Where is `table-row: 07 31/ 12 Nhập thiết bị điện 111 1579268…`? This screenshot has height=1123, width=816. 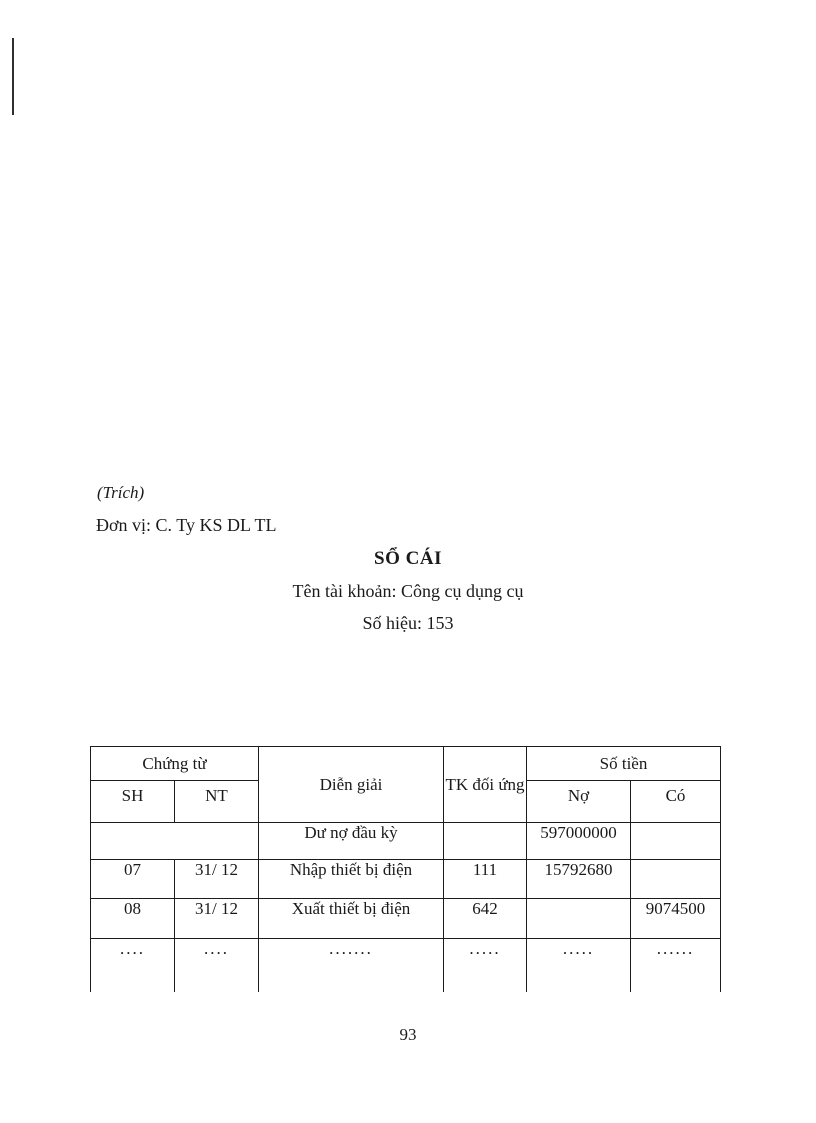
table-row: 07 31/ 12 Nhập thiết bị điện 111 1579268… is located at coordinates (406, 879).